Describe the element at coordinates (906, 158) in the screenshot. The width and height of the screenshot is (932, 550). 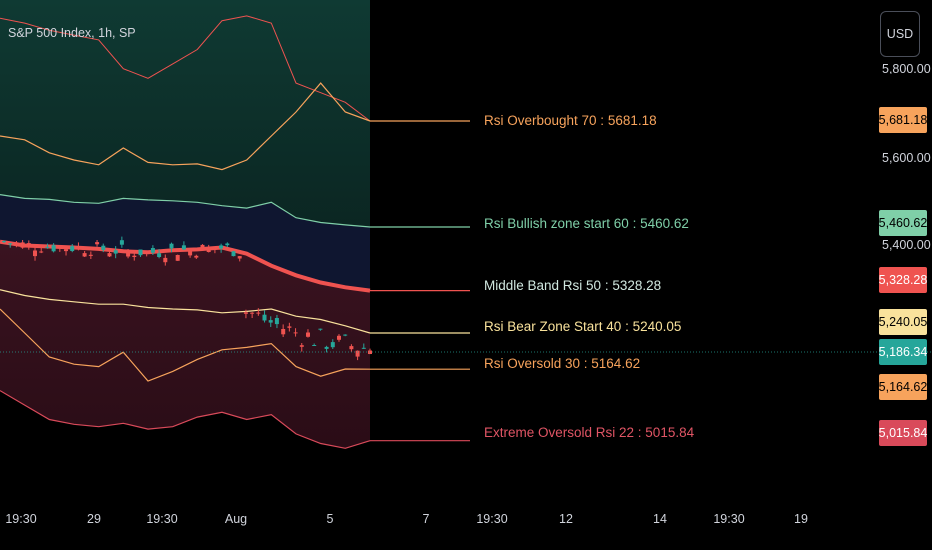
I see `price-label-5600: 5,600.00` at that location.